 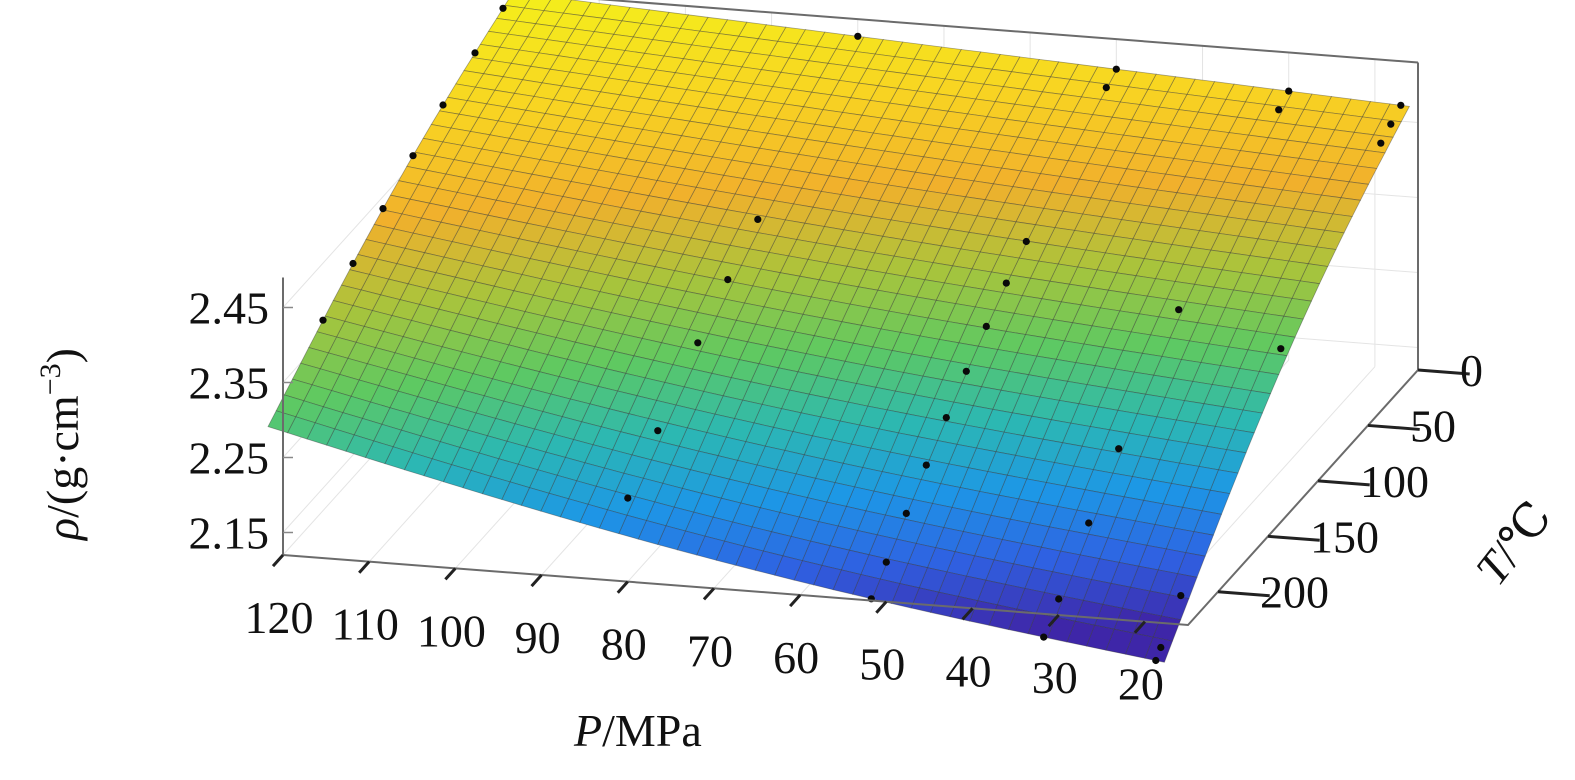 I want to click on x-tick-label: 90, so click(x=538, y=637).